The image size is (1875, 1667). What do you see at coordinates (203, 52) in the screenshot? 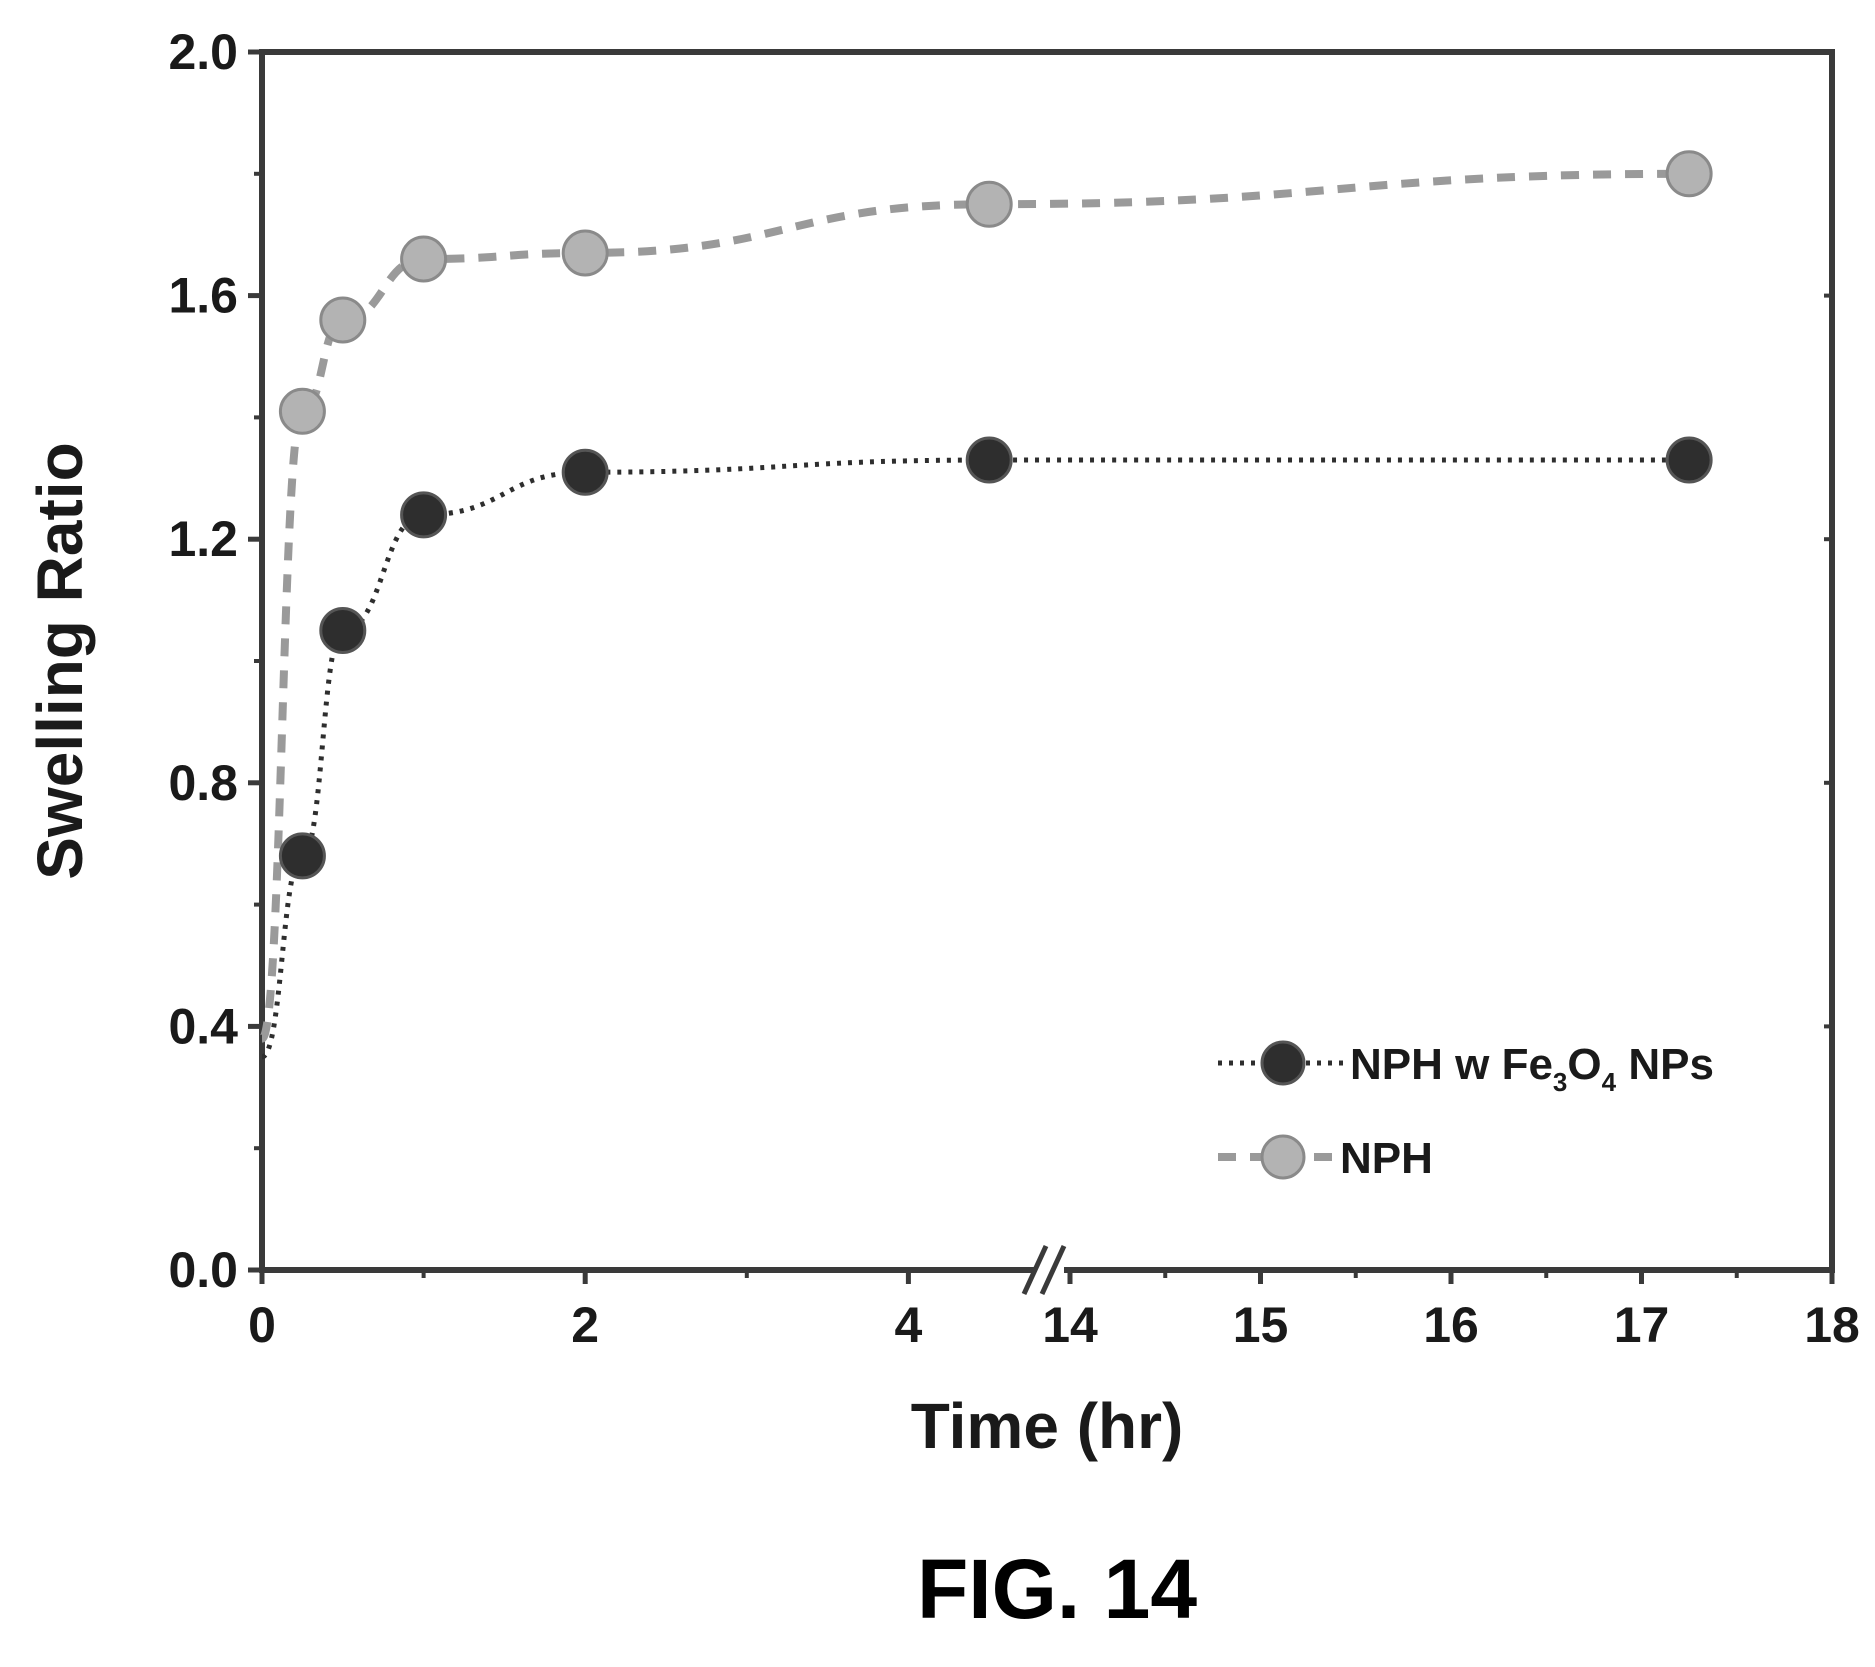
I see `y-tick-label: 2.0` at bounding box center [203, 52].